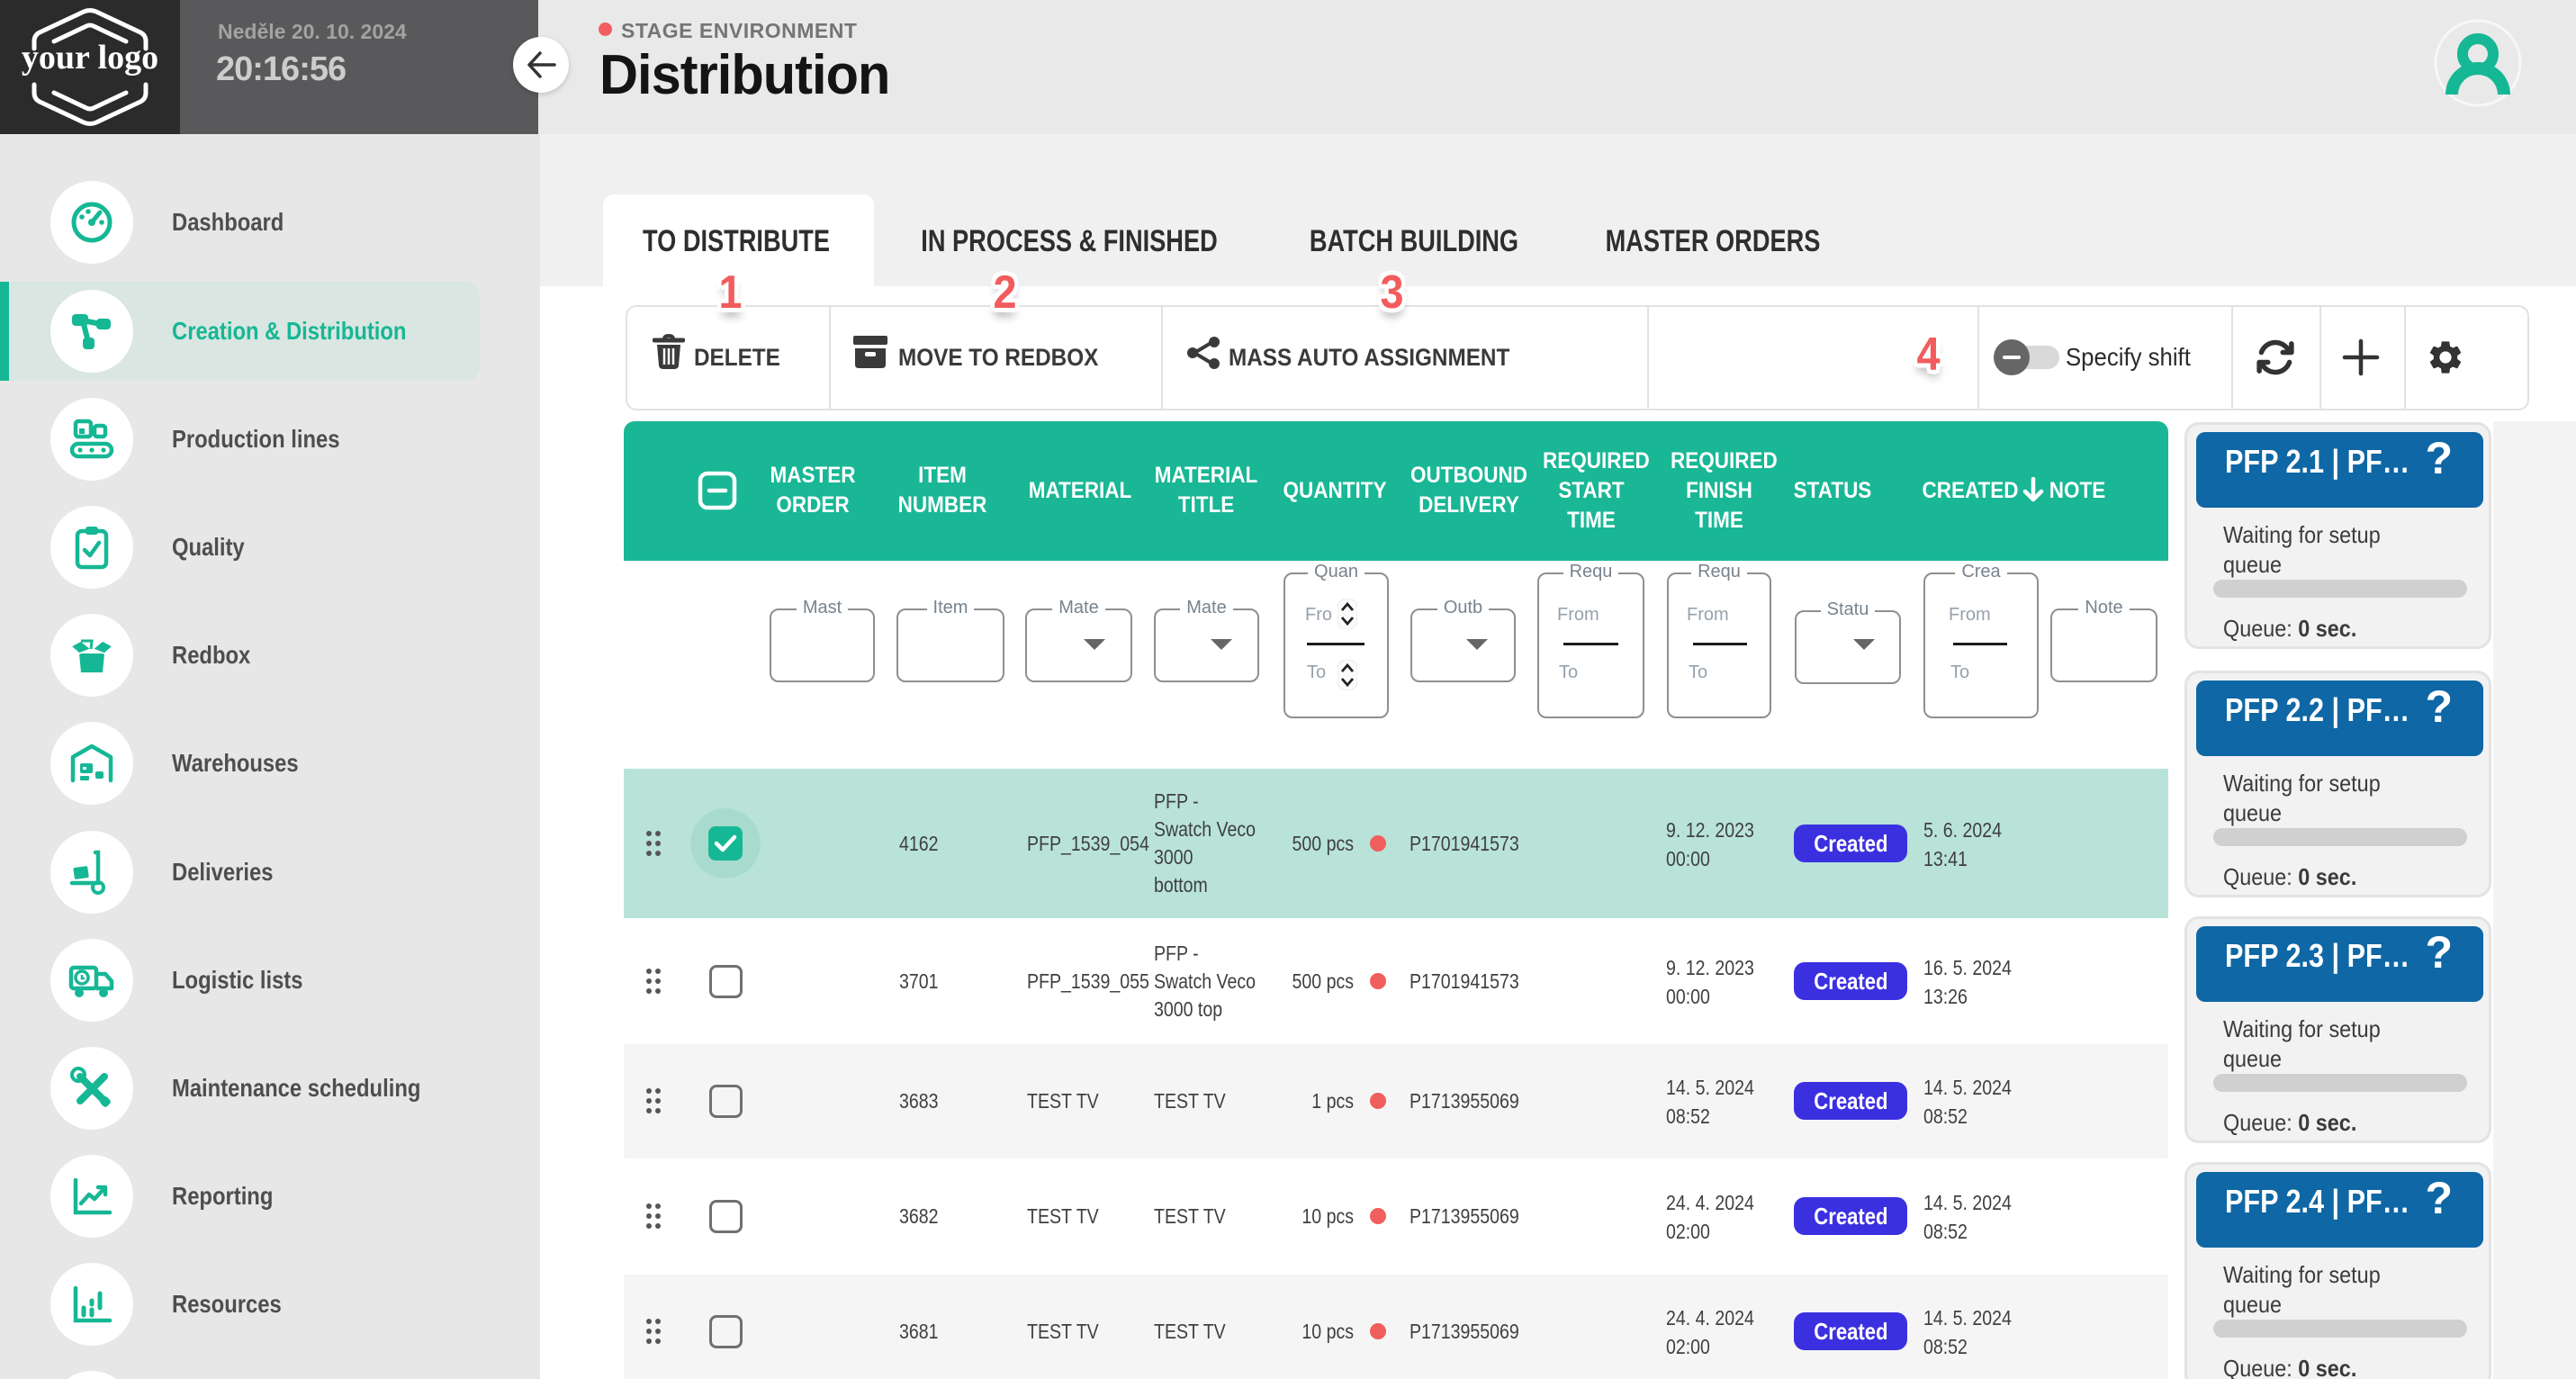  I want to click on svg-text: your logo, so click(90, 58).